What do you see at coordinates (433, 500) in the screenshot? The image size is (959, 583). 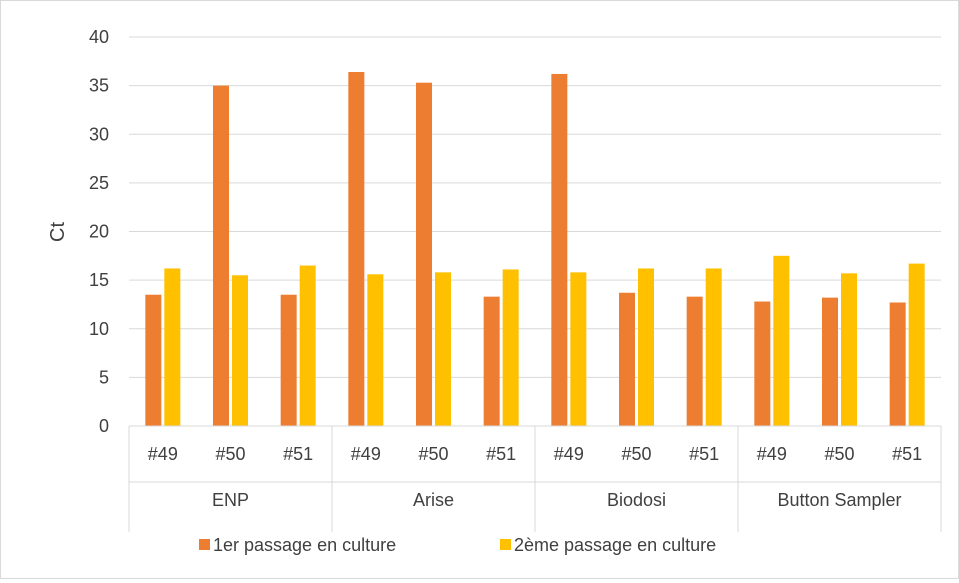 I see `x-group-label: Arise` at bounding box center [433, 500].